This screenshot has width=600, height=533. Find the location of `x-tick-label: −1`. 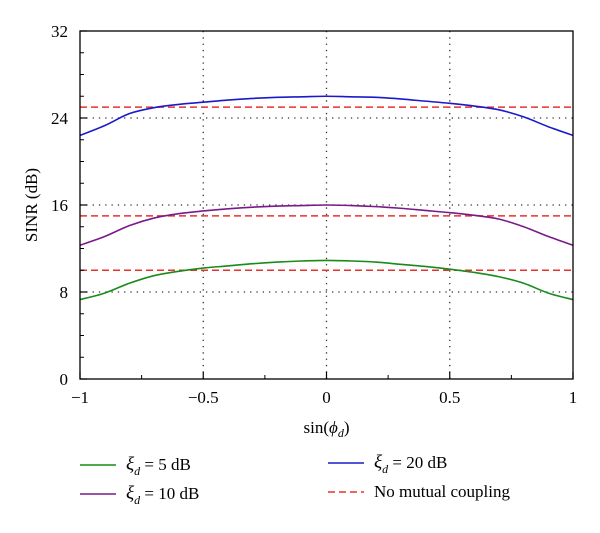

x-tick-label: −1 is located at coordinates (80, 397).